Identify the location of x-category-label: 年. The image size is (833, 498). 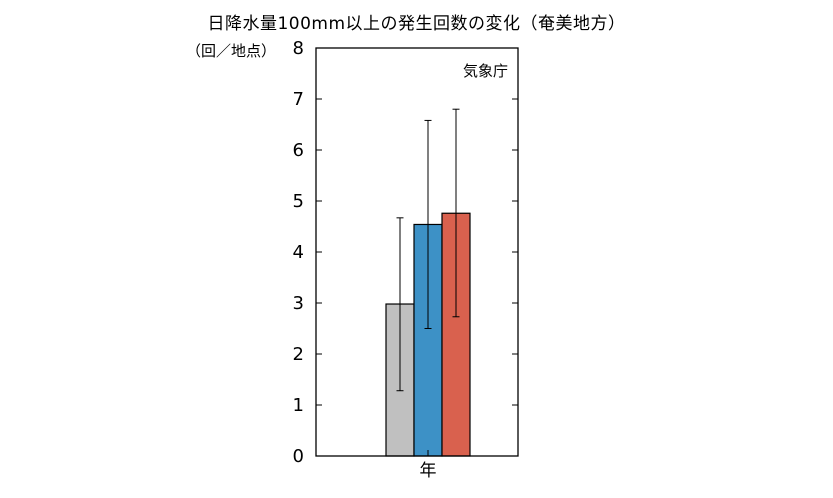
(428, 471).